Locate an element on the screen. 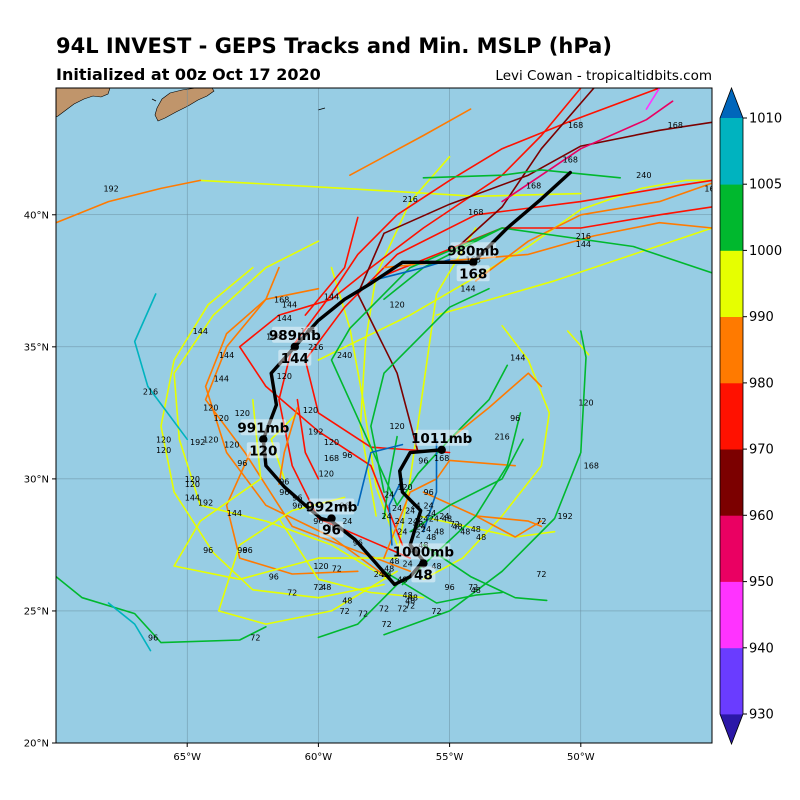 This screenshot has width=800, height=800. forecast-hour-label: 240 is located at coordinates (344, 355).